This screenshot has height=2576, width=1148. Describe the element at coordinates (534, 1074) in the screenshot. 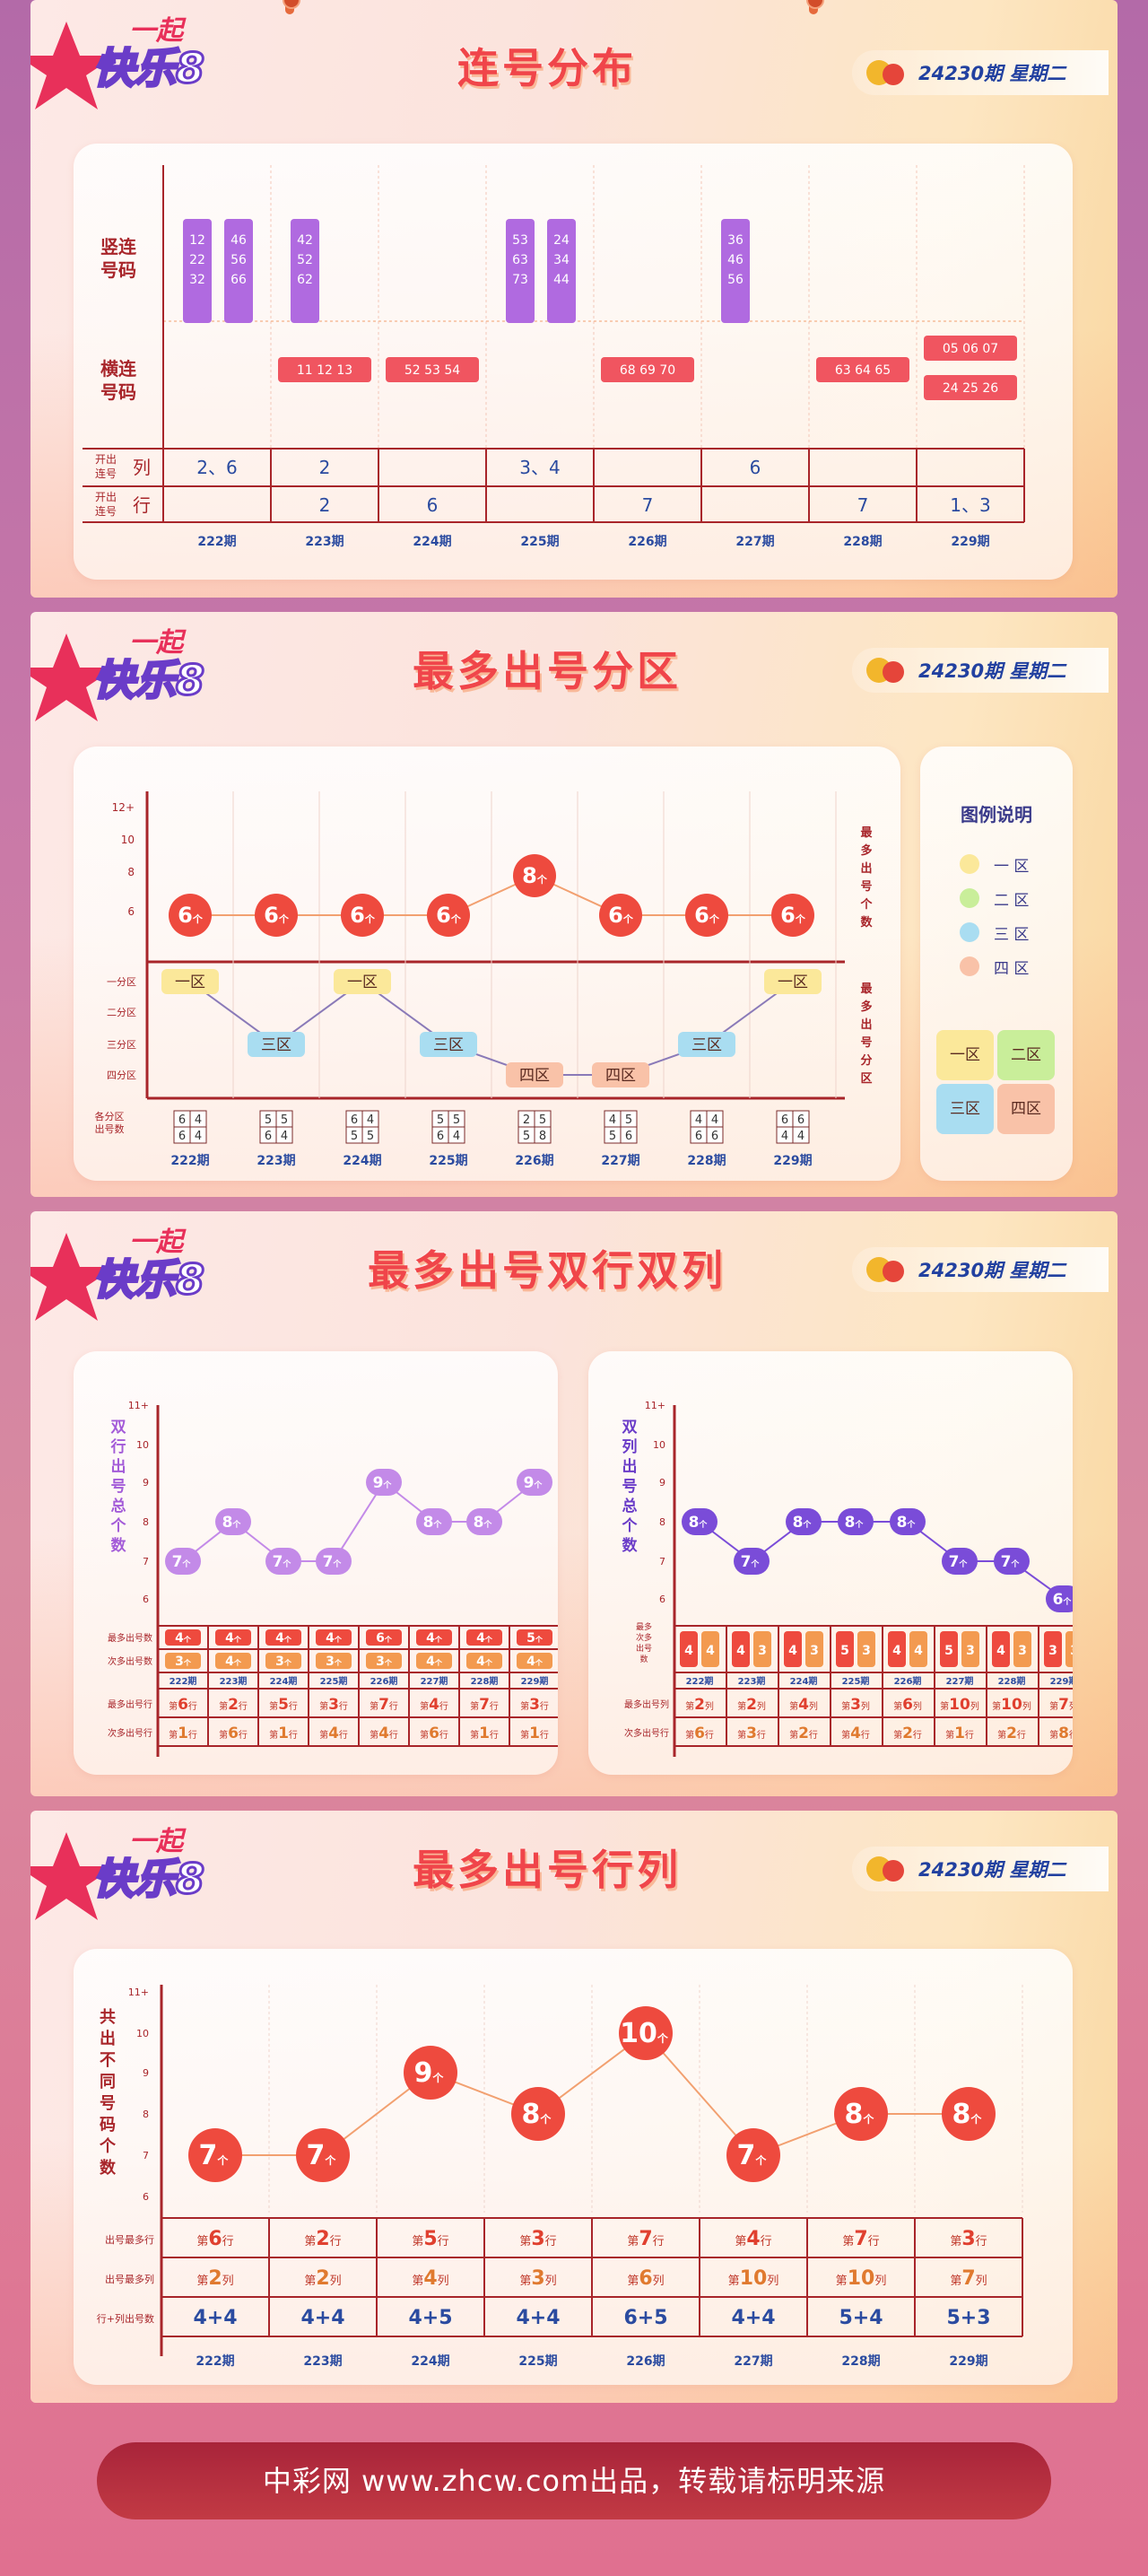

I see `max-zone-label: 四区` at that location.